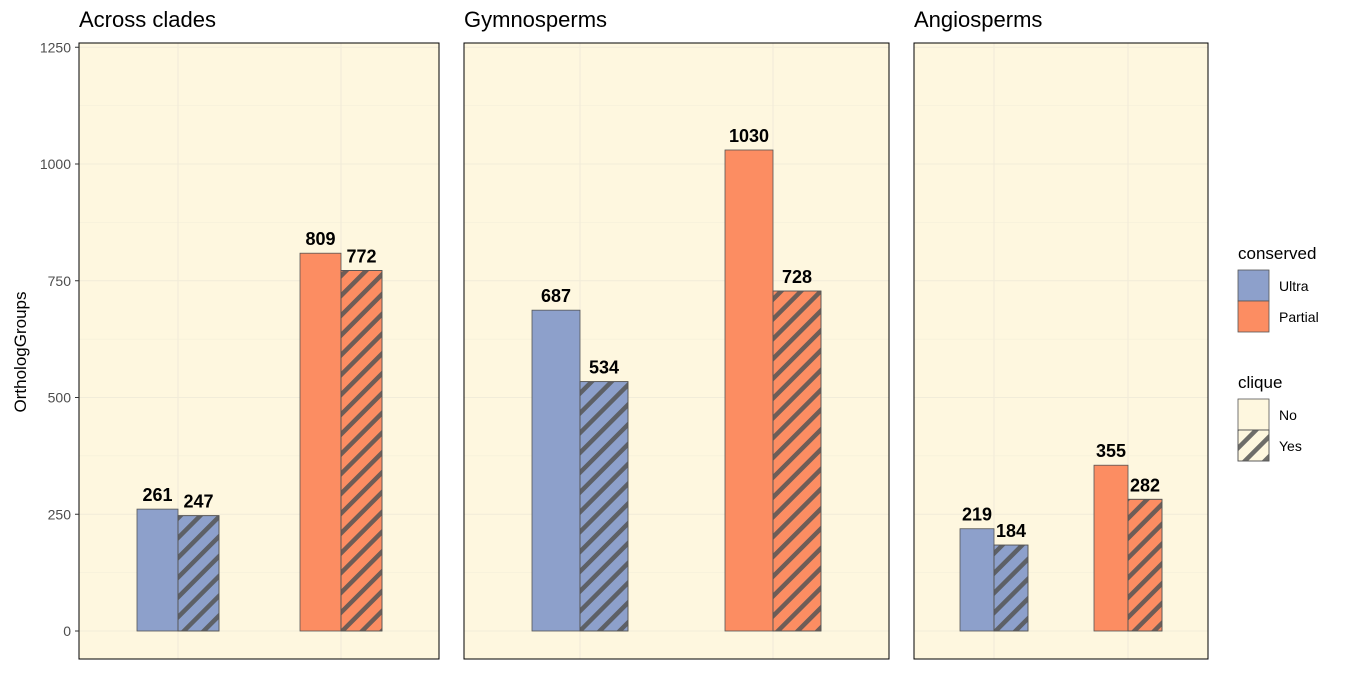  What do you see at coordinates (60, 514) in the screenshot?
I see `y-tick-label: 250` at bounding box center [60, 514].